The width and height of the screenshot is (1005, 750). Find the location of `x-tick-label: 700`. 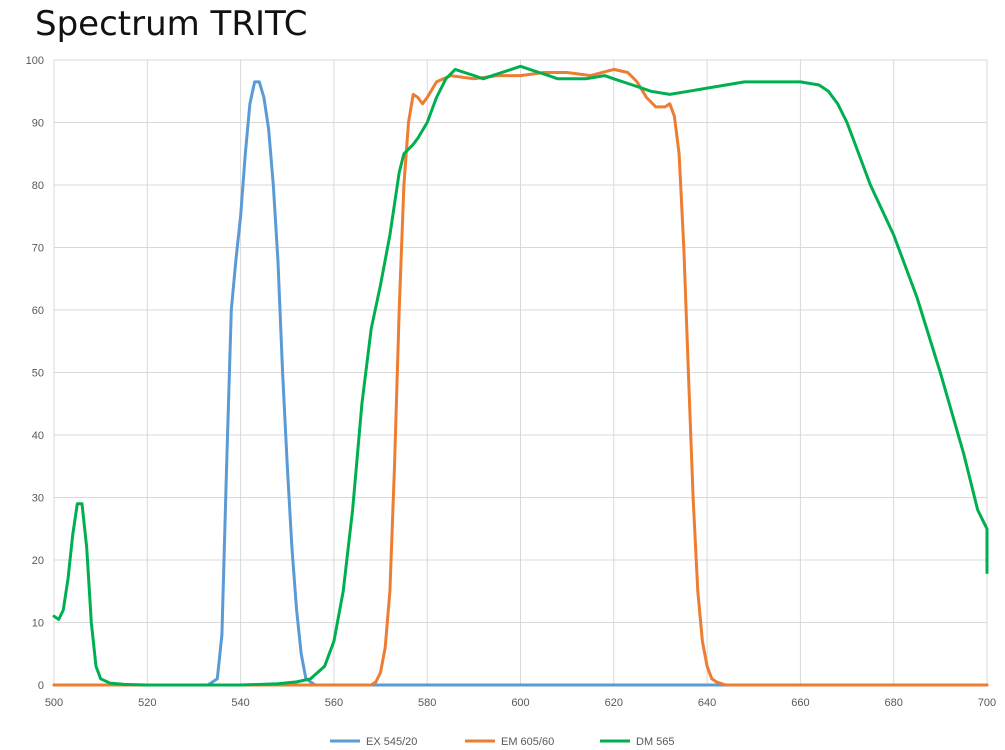

x-tick-label: 700 is located at coordinates (987, 703).